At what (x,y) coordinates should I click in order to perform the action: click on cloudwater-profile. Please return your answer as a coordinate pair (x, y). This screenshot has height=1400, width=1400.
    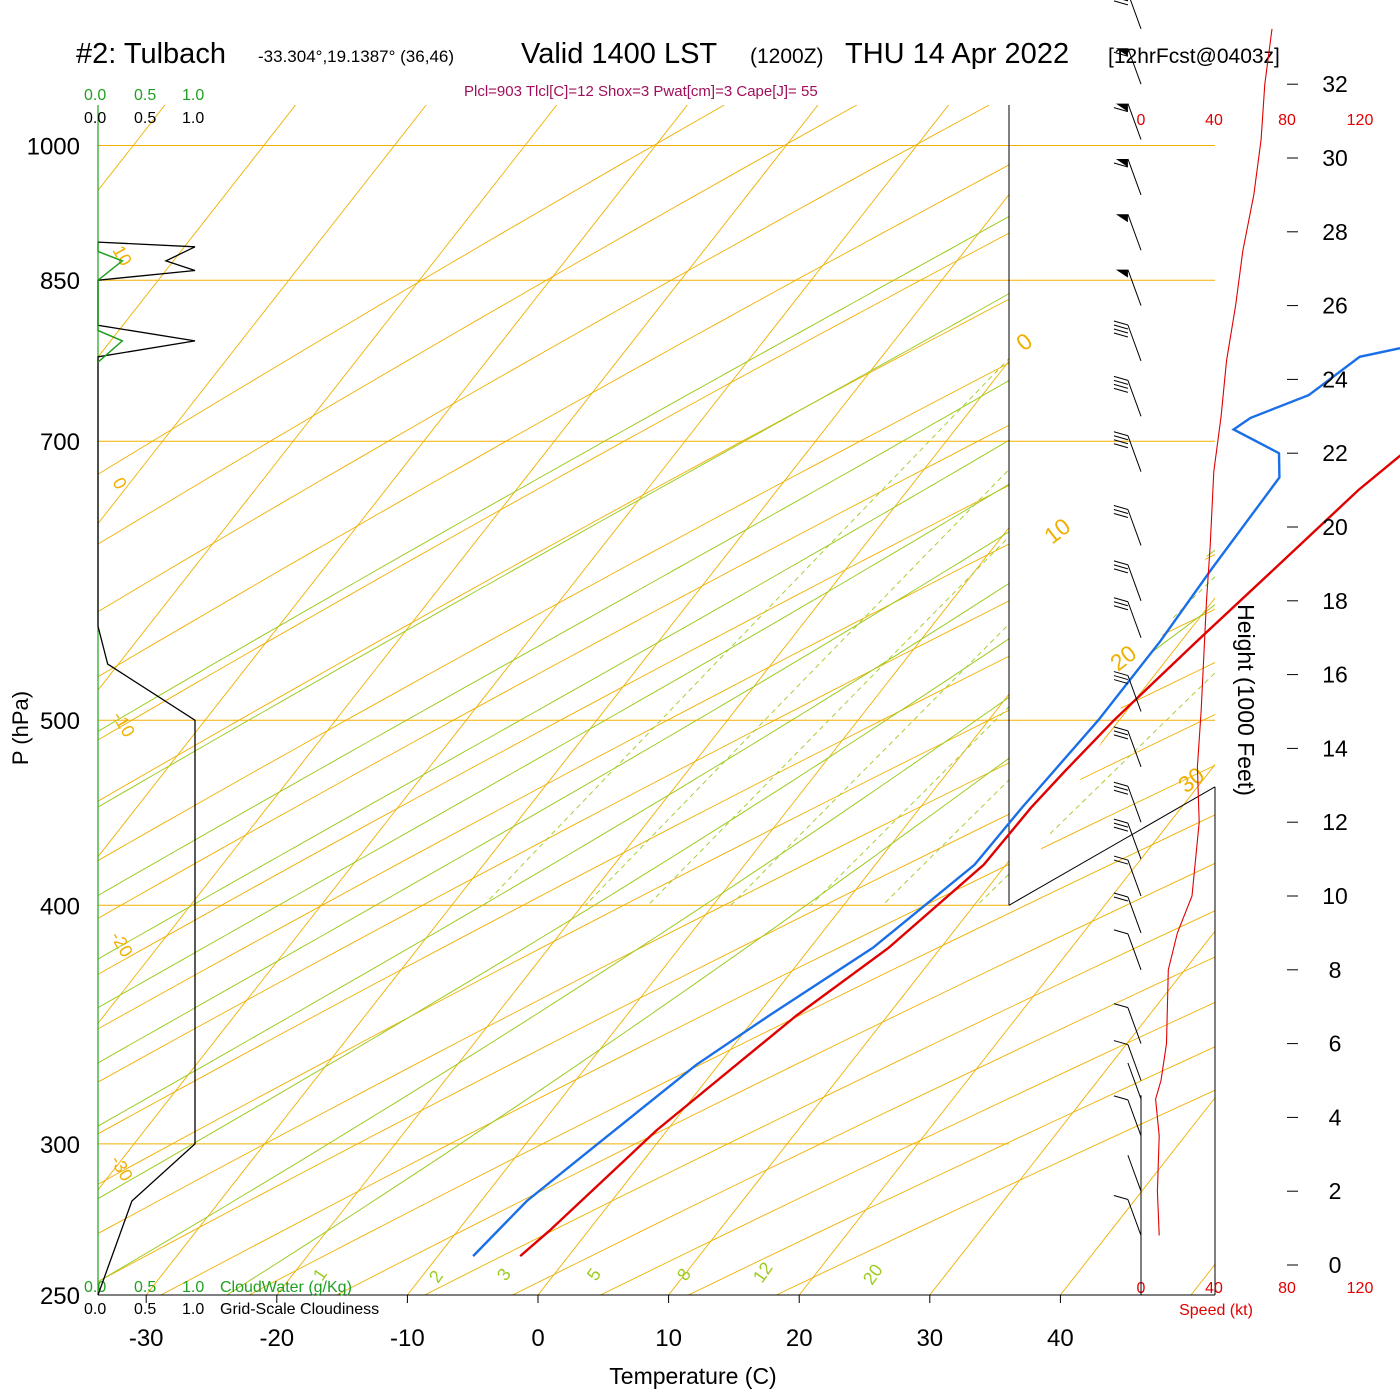
    Looking at the image, I should click on (110, 302).